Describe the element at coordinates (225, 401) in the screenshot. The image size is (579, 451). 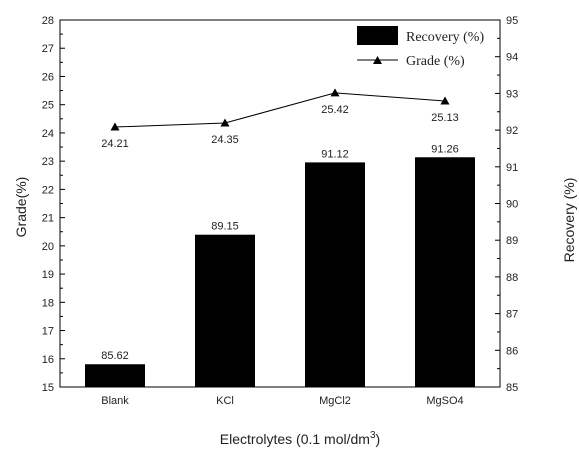
I see `x-tick-label: KCl` at that location.